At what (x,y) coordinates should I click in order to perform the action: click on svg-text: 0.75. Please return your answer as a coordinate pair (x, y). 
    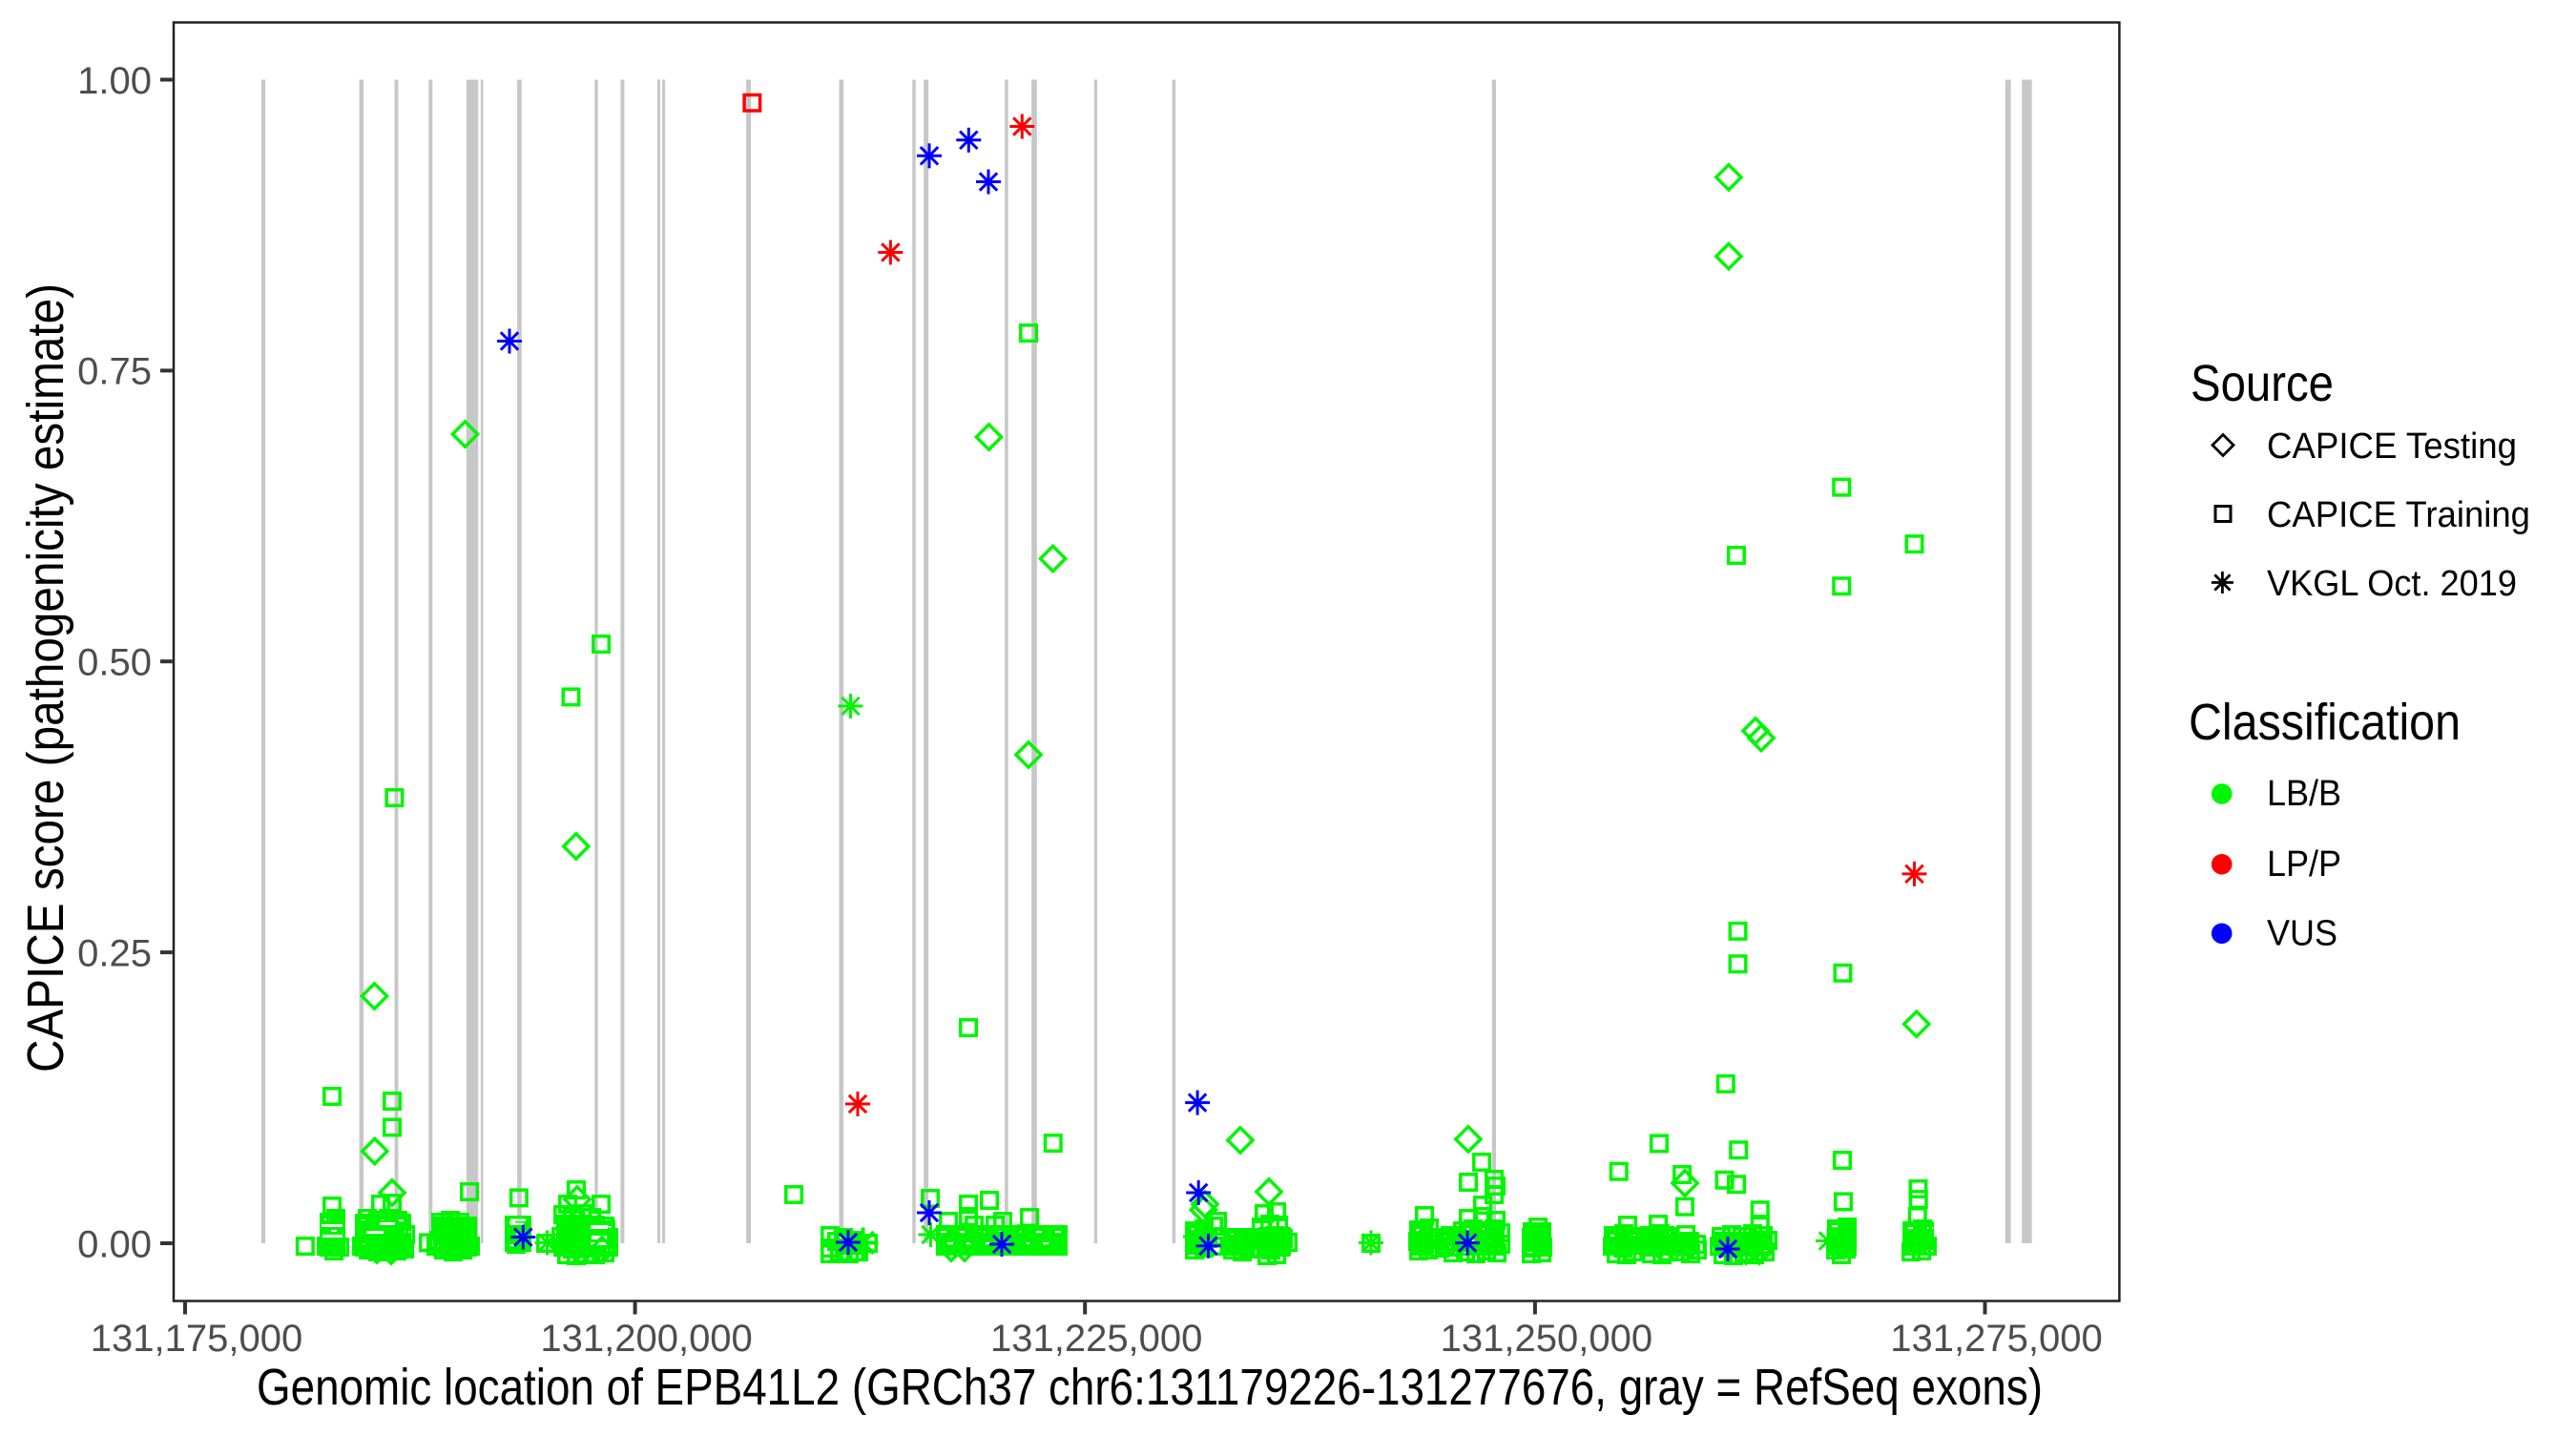
    Looking at the image, I should click on (114, 372).